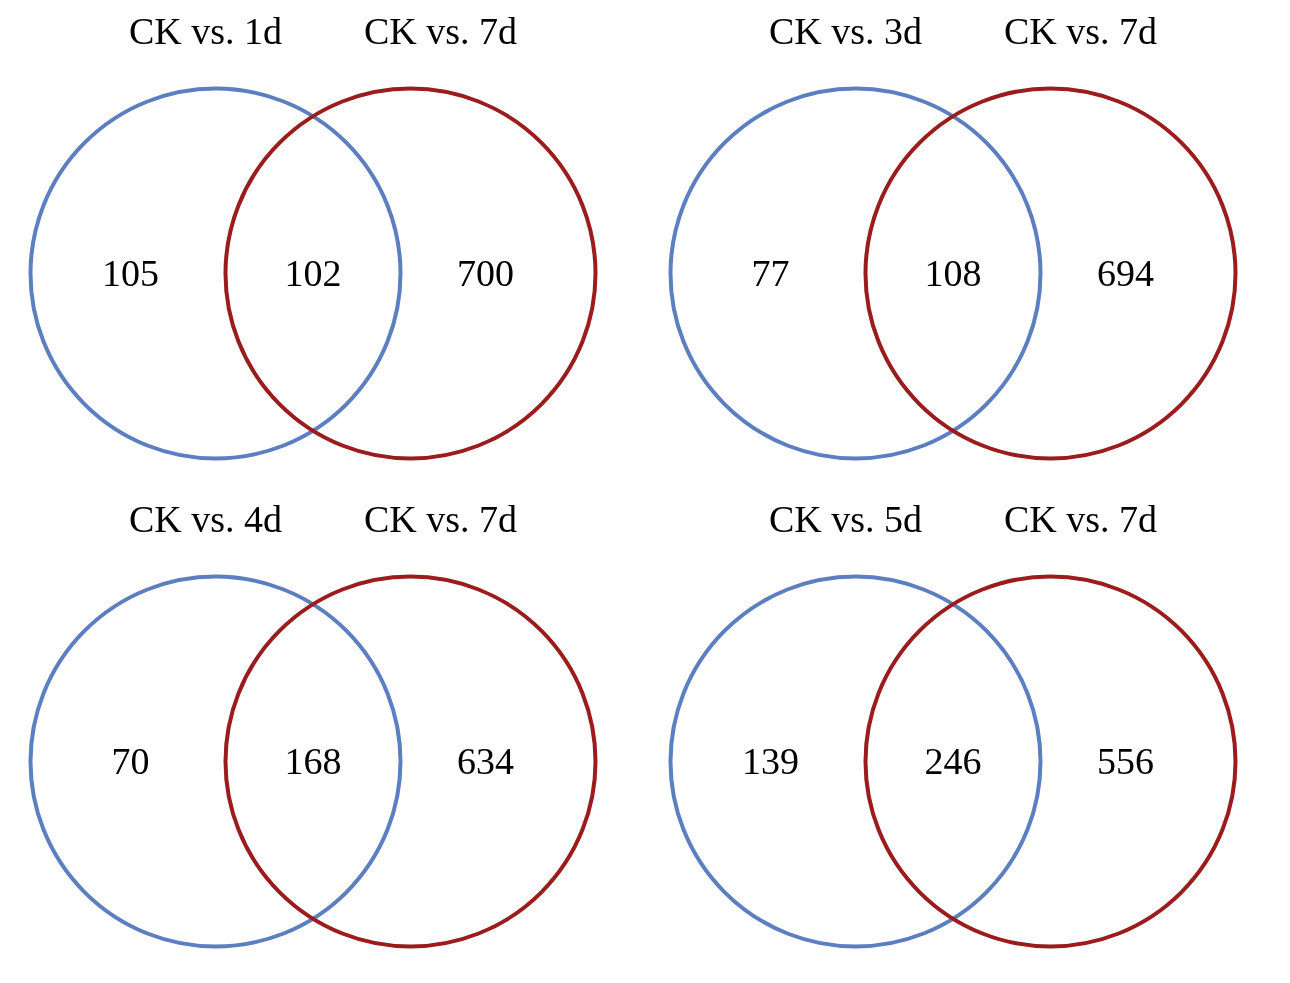 The image size is (1290, 983). I want to click on data-label: 556, so click(1125, 761).